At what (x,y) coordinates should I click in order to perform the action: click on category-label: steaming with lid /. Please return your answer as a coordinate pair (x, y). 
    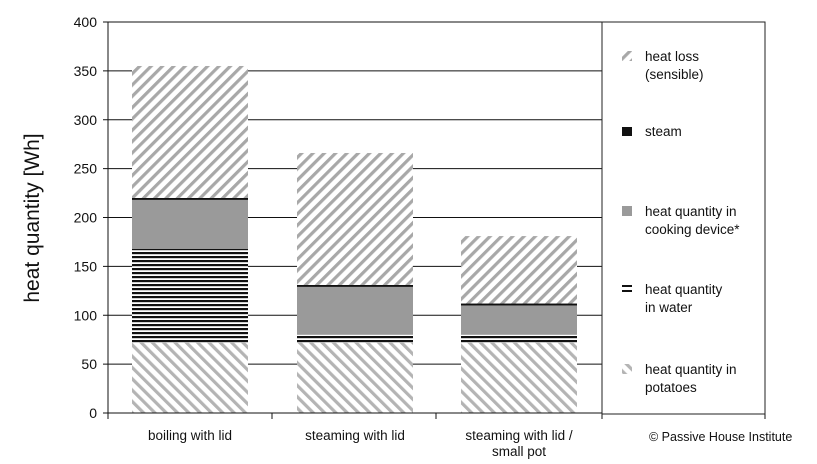
    Looking at the image, I should click on (519, 435).